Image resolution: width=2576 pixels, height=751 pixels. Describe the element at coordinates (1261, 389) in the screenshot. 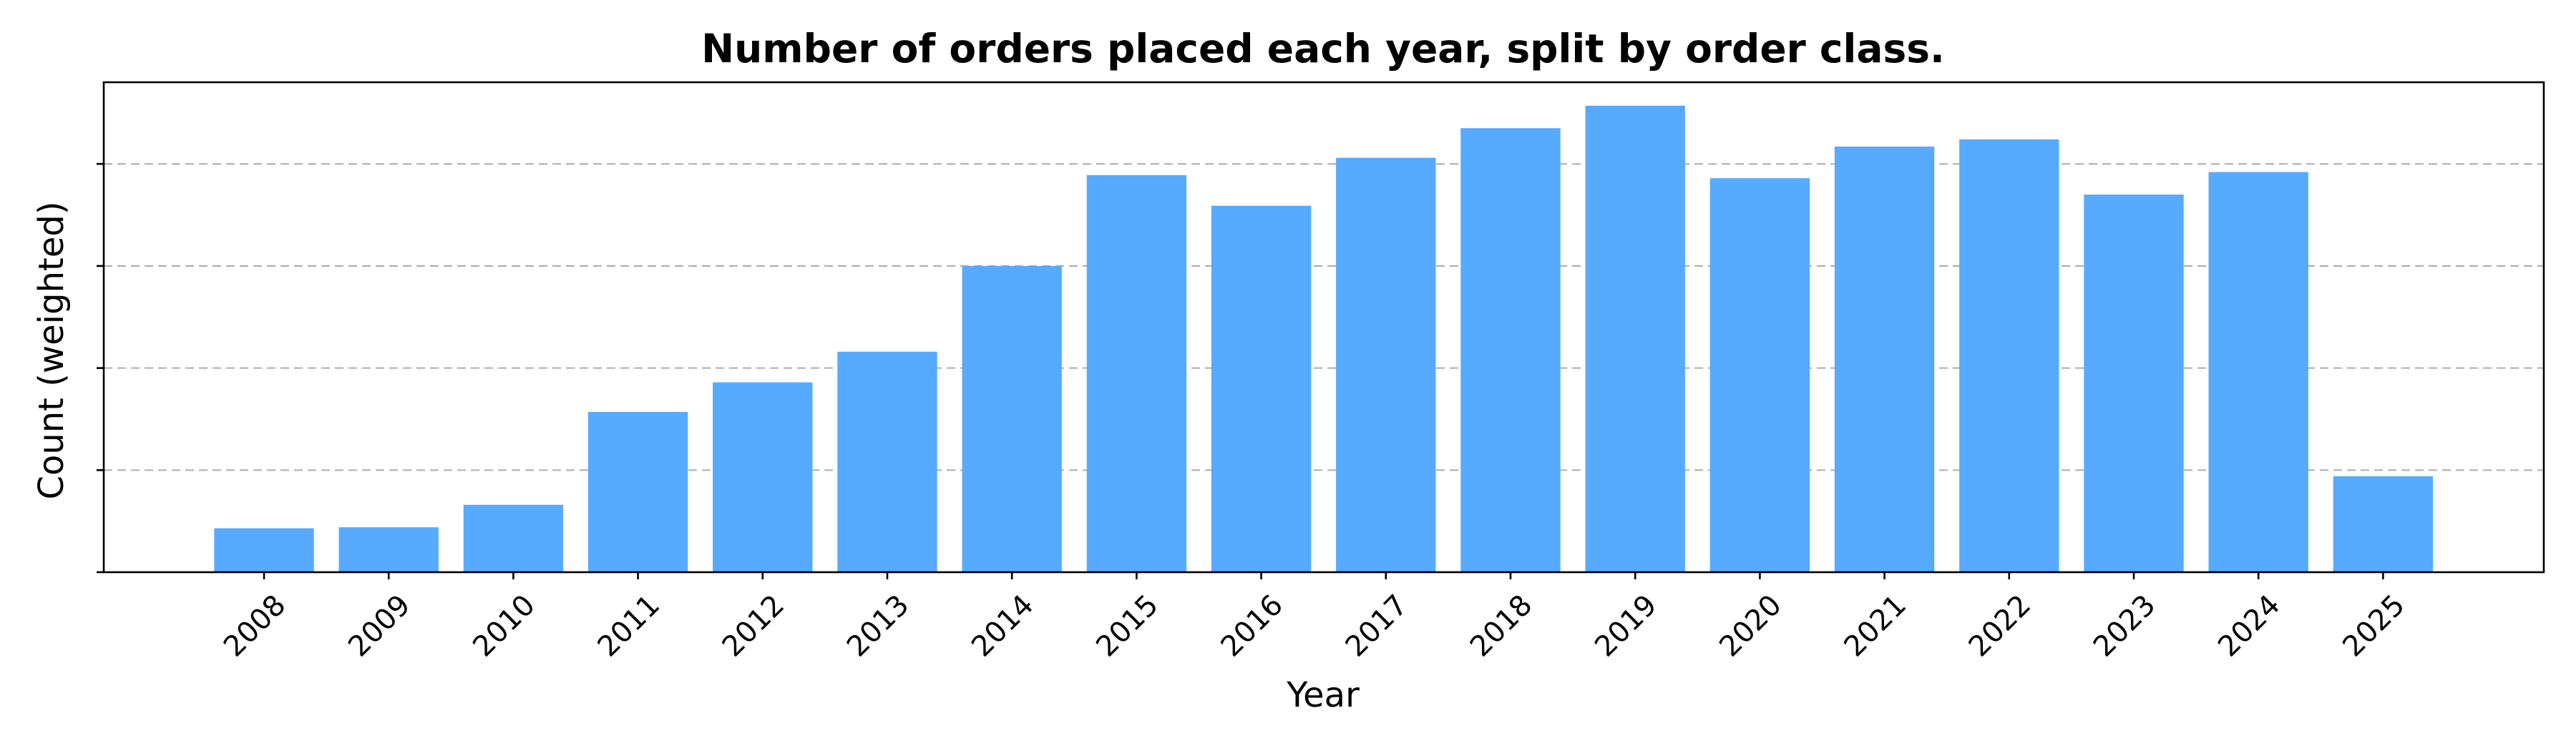

I see `bar-2016` at that location.